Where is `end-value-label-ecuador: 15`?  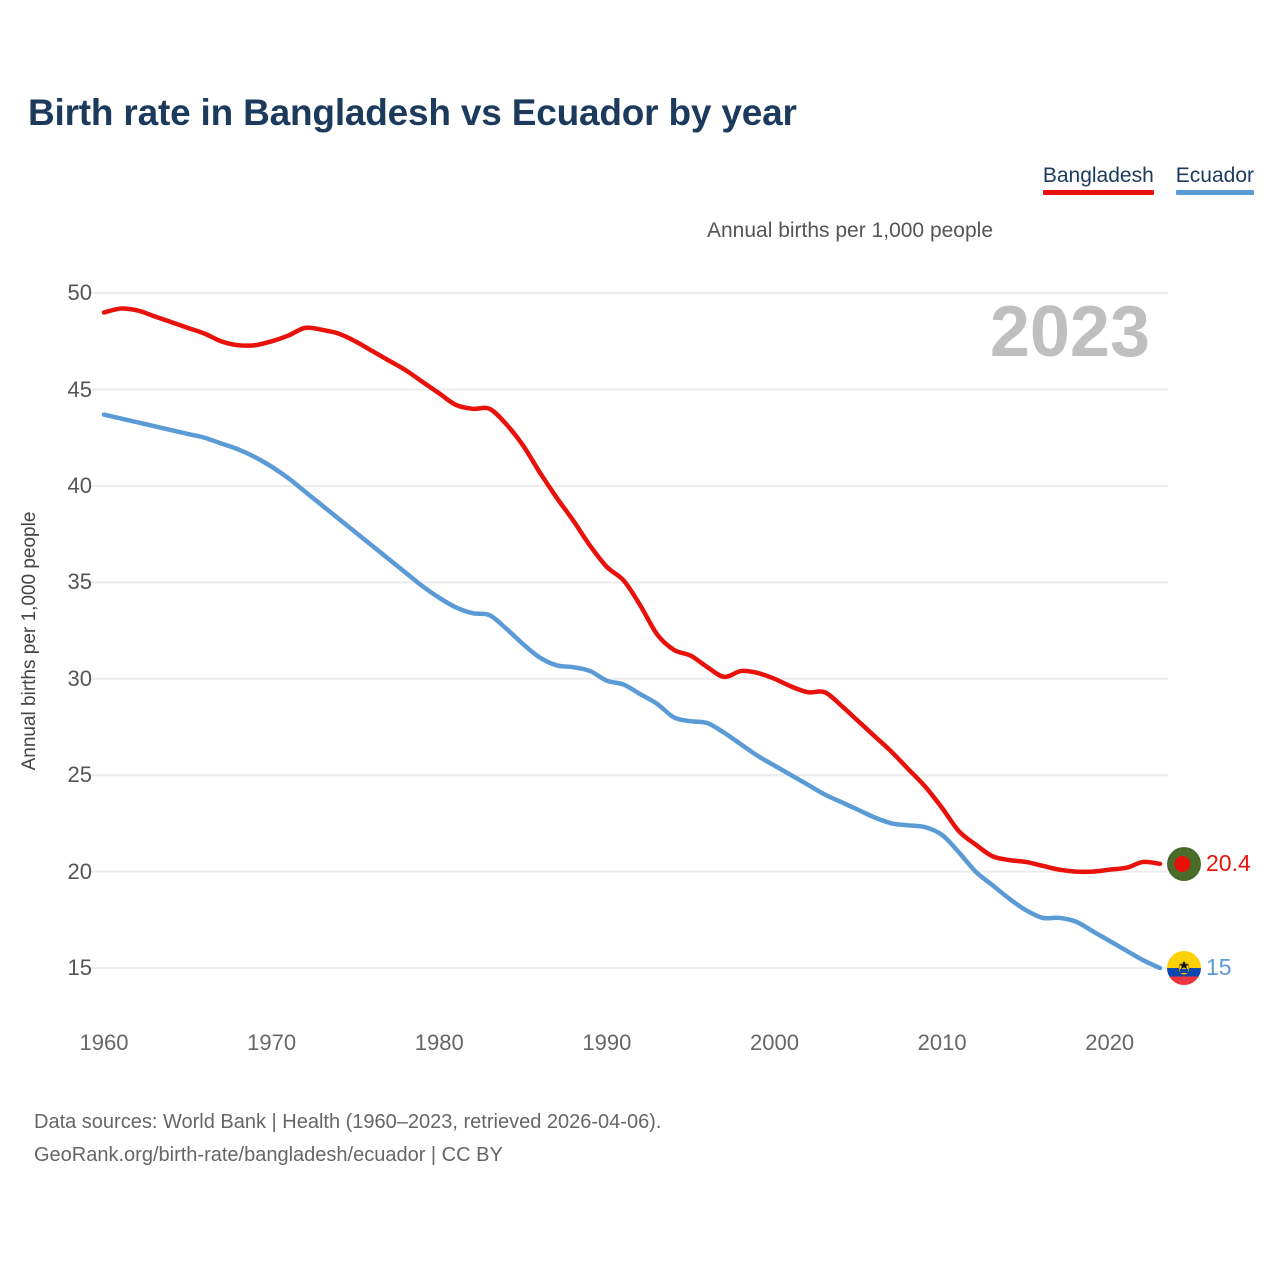
end-value-label-ecuador: 15 is located at coordinates (1219, 967).